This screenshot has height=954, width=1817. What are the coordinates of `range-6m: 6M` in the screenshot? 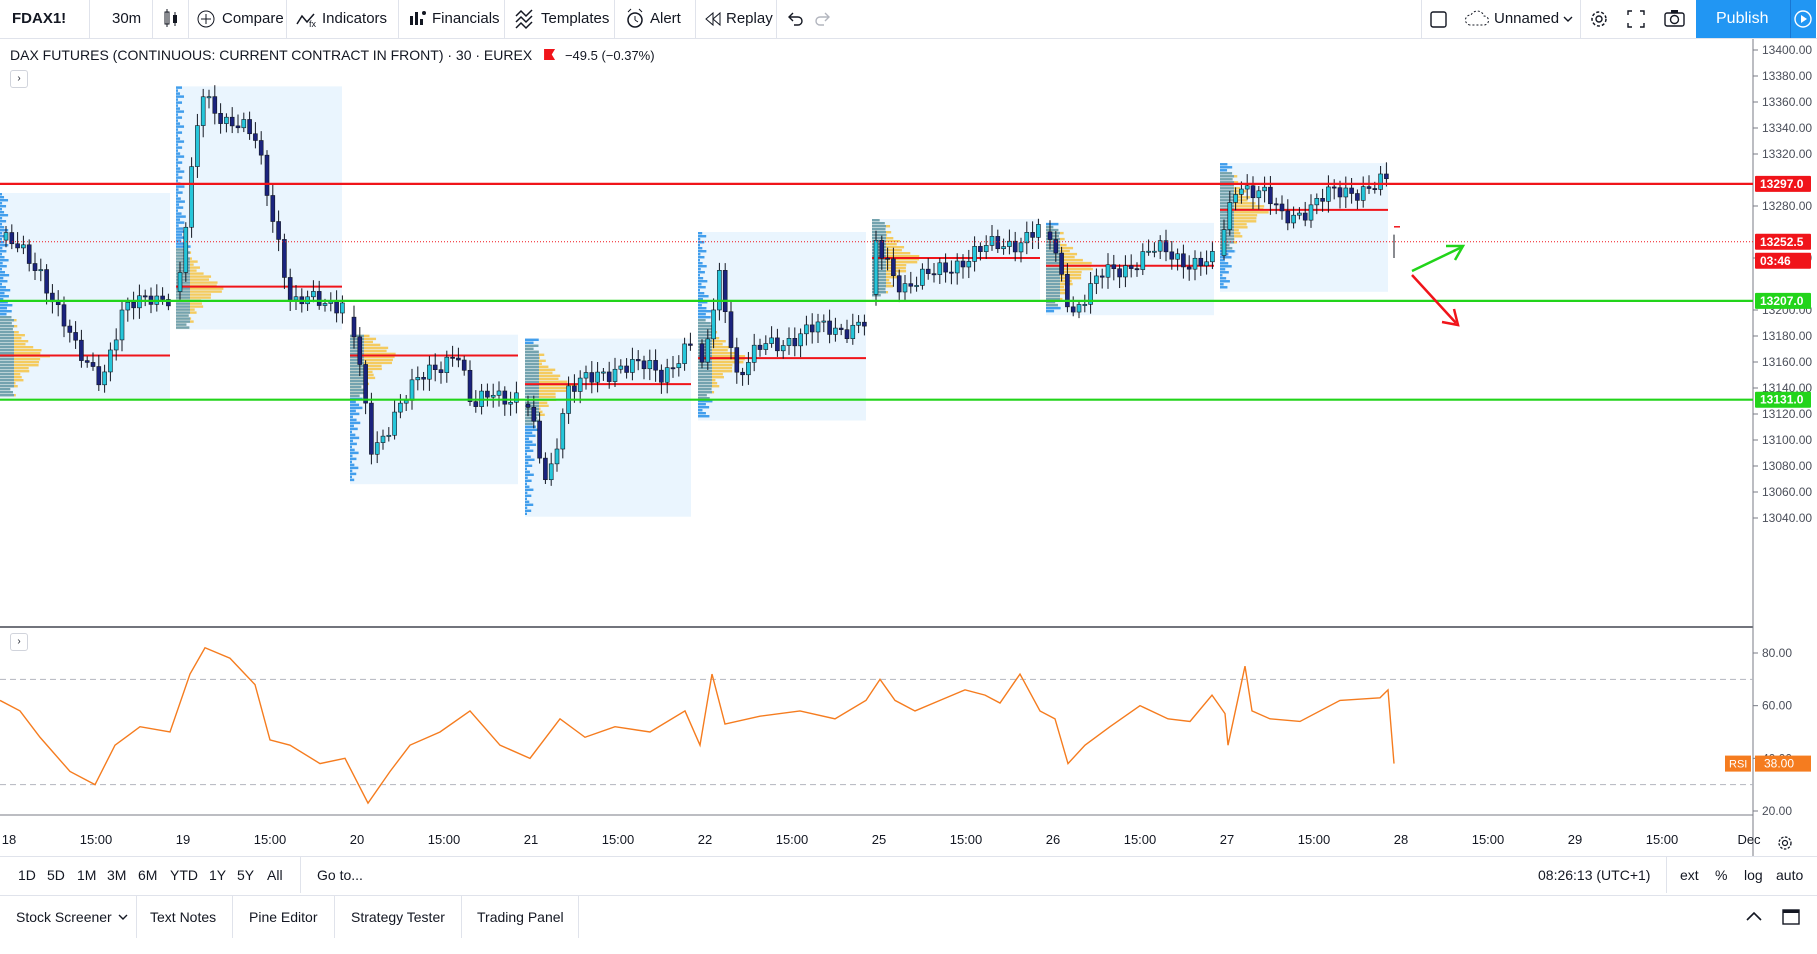 It's located at (148, 875).